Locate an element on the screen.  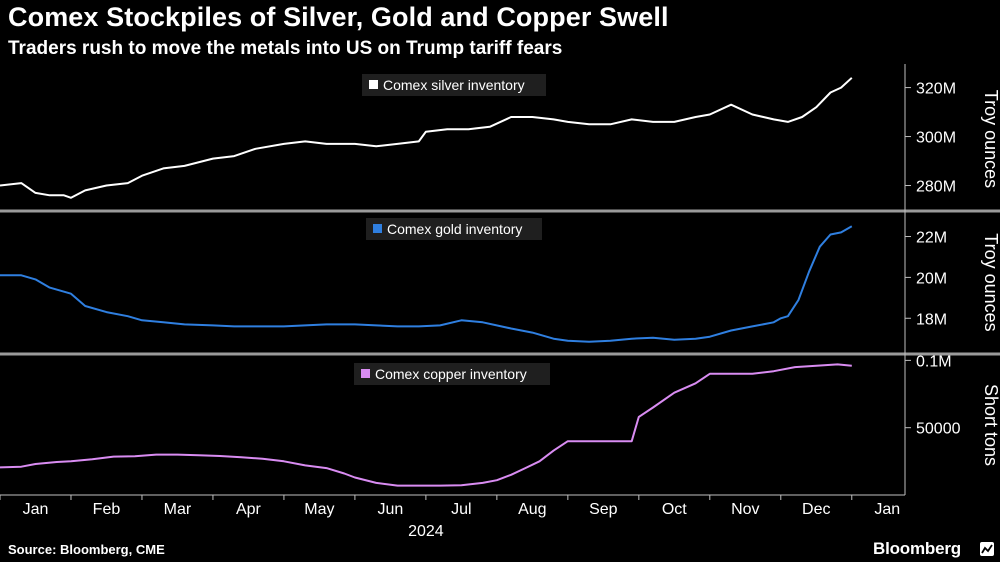
silver-ytick-label: 300M is located at coordinates (936, 138).